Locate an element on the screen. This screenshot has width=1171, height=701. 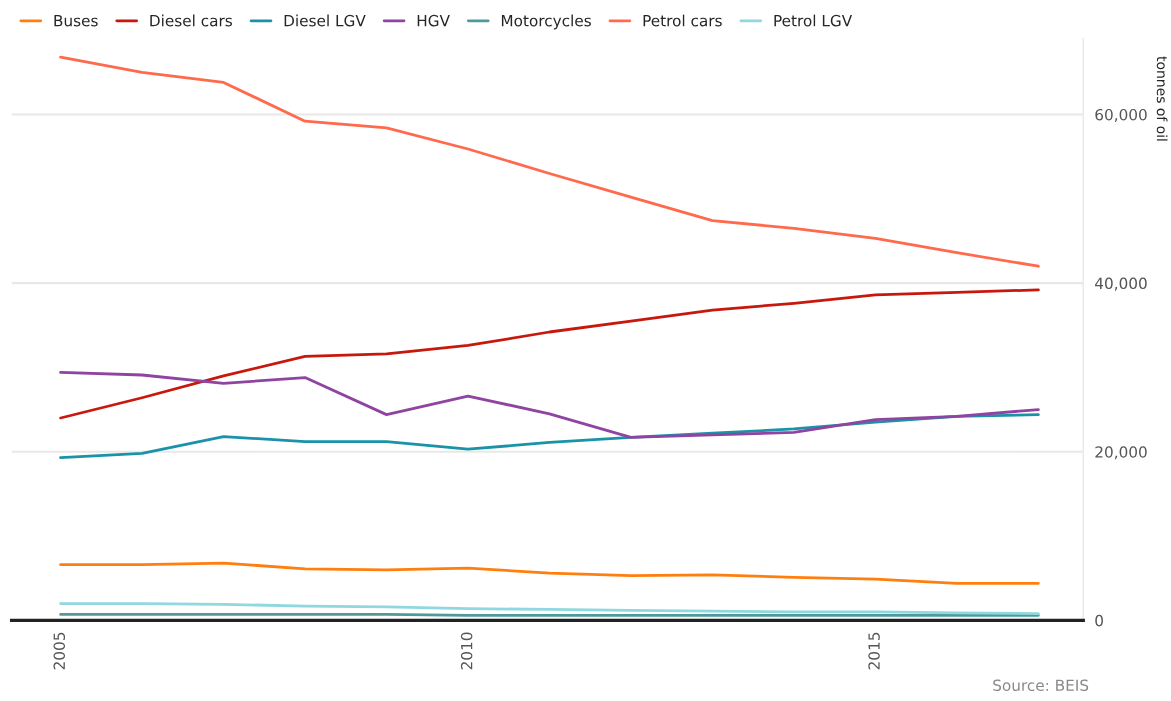
legend-label: Diesel LGV is located at coordinates (325, 20).